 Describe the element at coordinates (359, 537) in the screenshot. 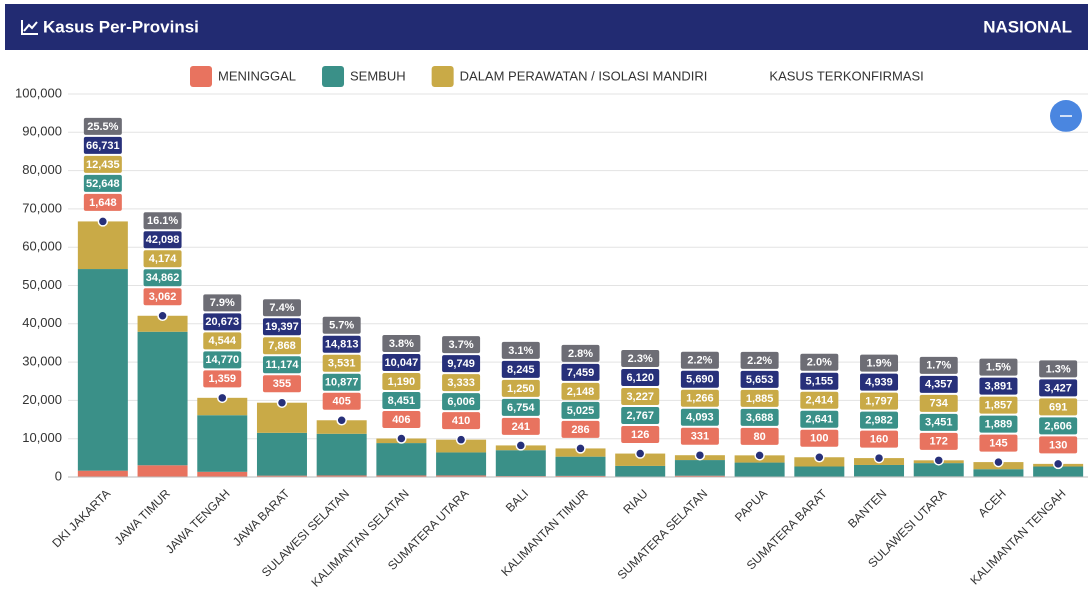

I see `x-tick-label: KALIMANTAN SELATAN` at that location.